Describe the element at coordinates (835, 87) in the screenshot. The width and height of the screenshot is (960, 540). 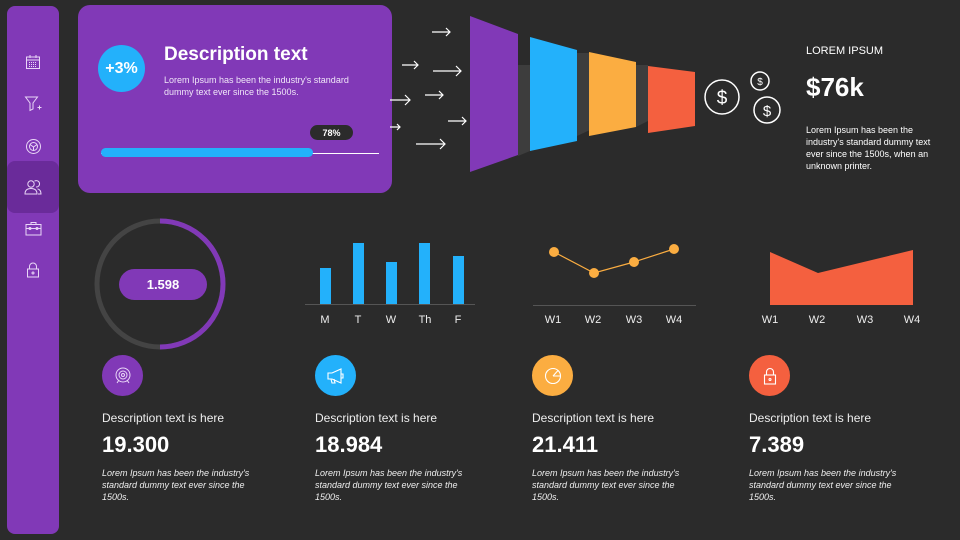
I see `summary-value: $76k` at that location.